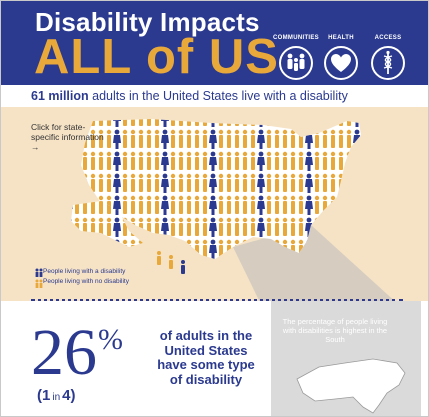  I want to click on legend-label-disability: People living with a disability, so click(84, 271).